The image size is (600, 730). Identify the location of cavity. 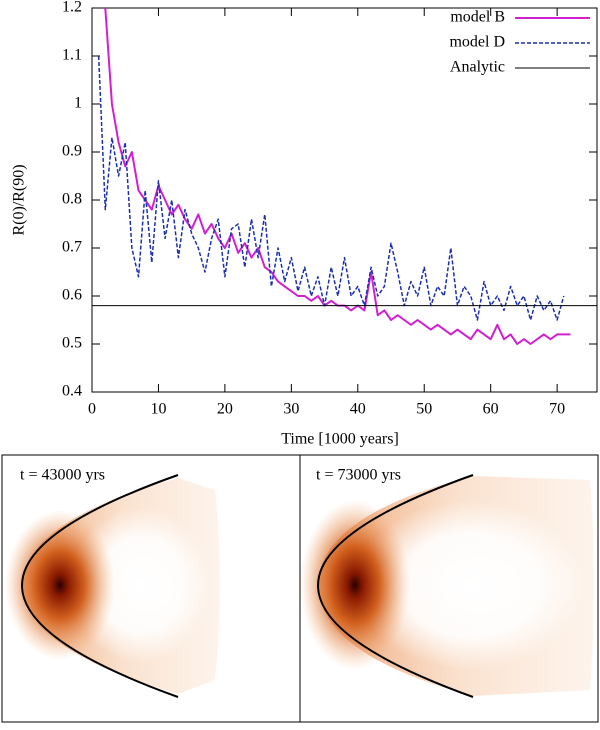
(470, 585).